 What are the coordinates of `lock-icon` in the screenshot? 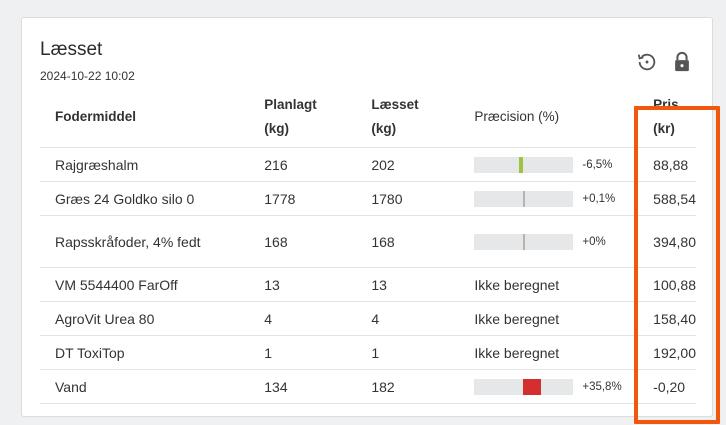 It's located at (682, 62).